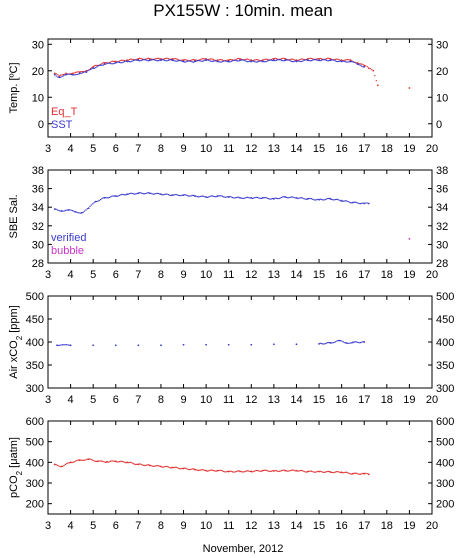 The width and height of the screenshot is (469, 558). I want to click on series-bubble, so click(409, 238).